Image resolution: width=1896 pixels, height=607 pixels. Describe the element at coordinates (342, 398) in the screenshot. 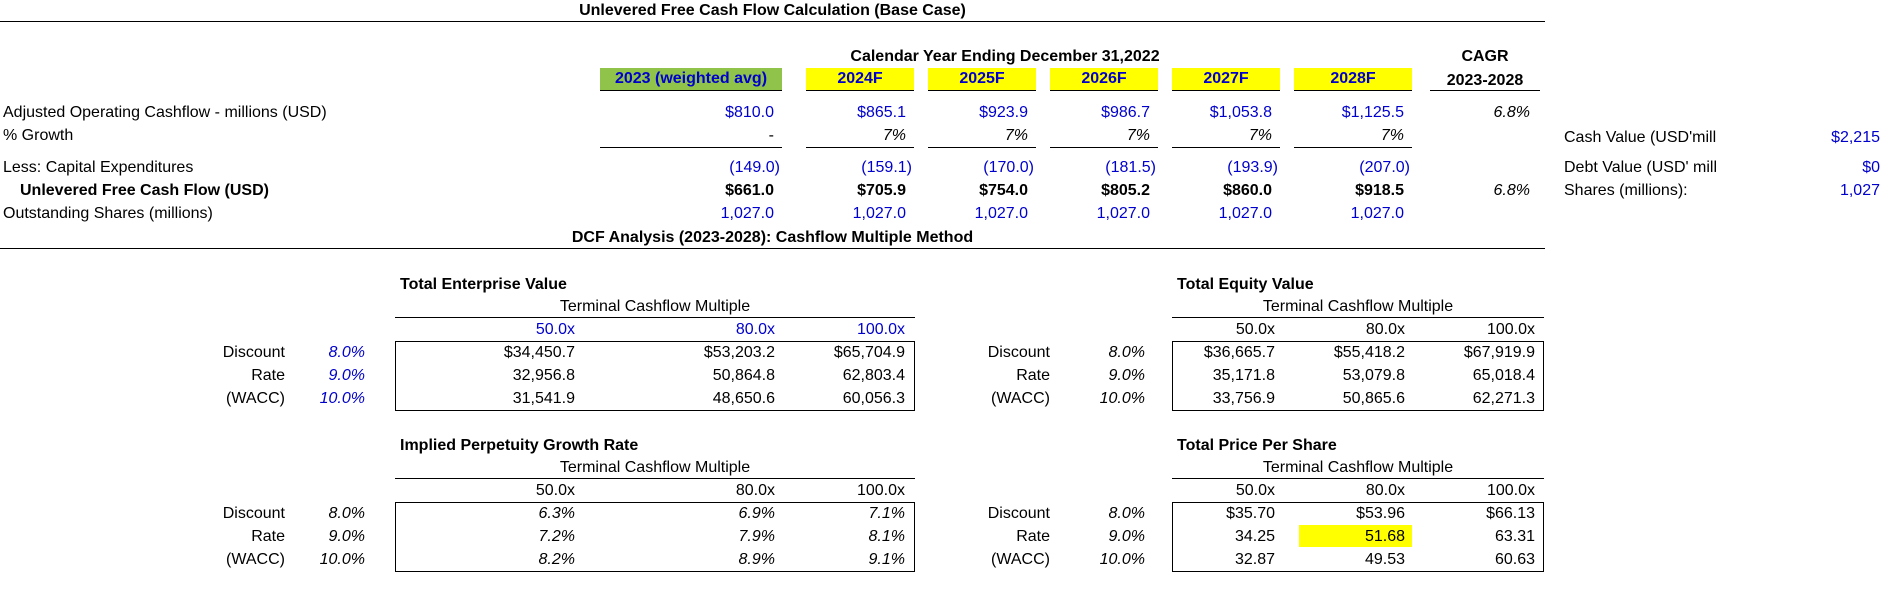

I see `tev-rate-10: 10.0%` at that location.